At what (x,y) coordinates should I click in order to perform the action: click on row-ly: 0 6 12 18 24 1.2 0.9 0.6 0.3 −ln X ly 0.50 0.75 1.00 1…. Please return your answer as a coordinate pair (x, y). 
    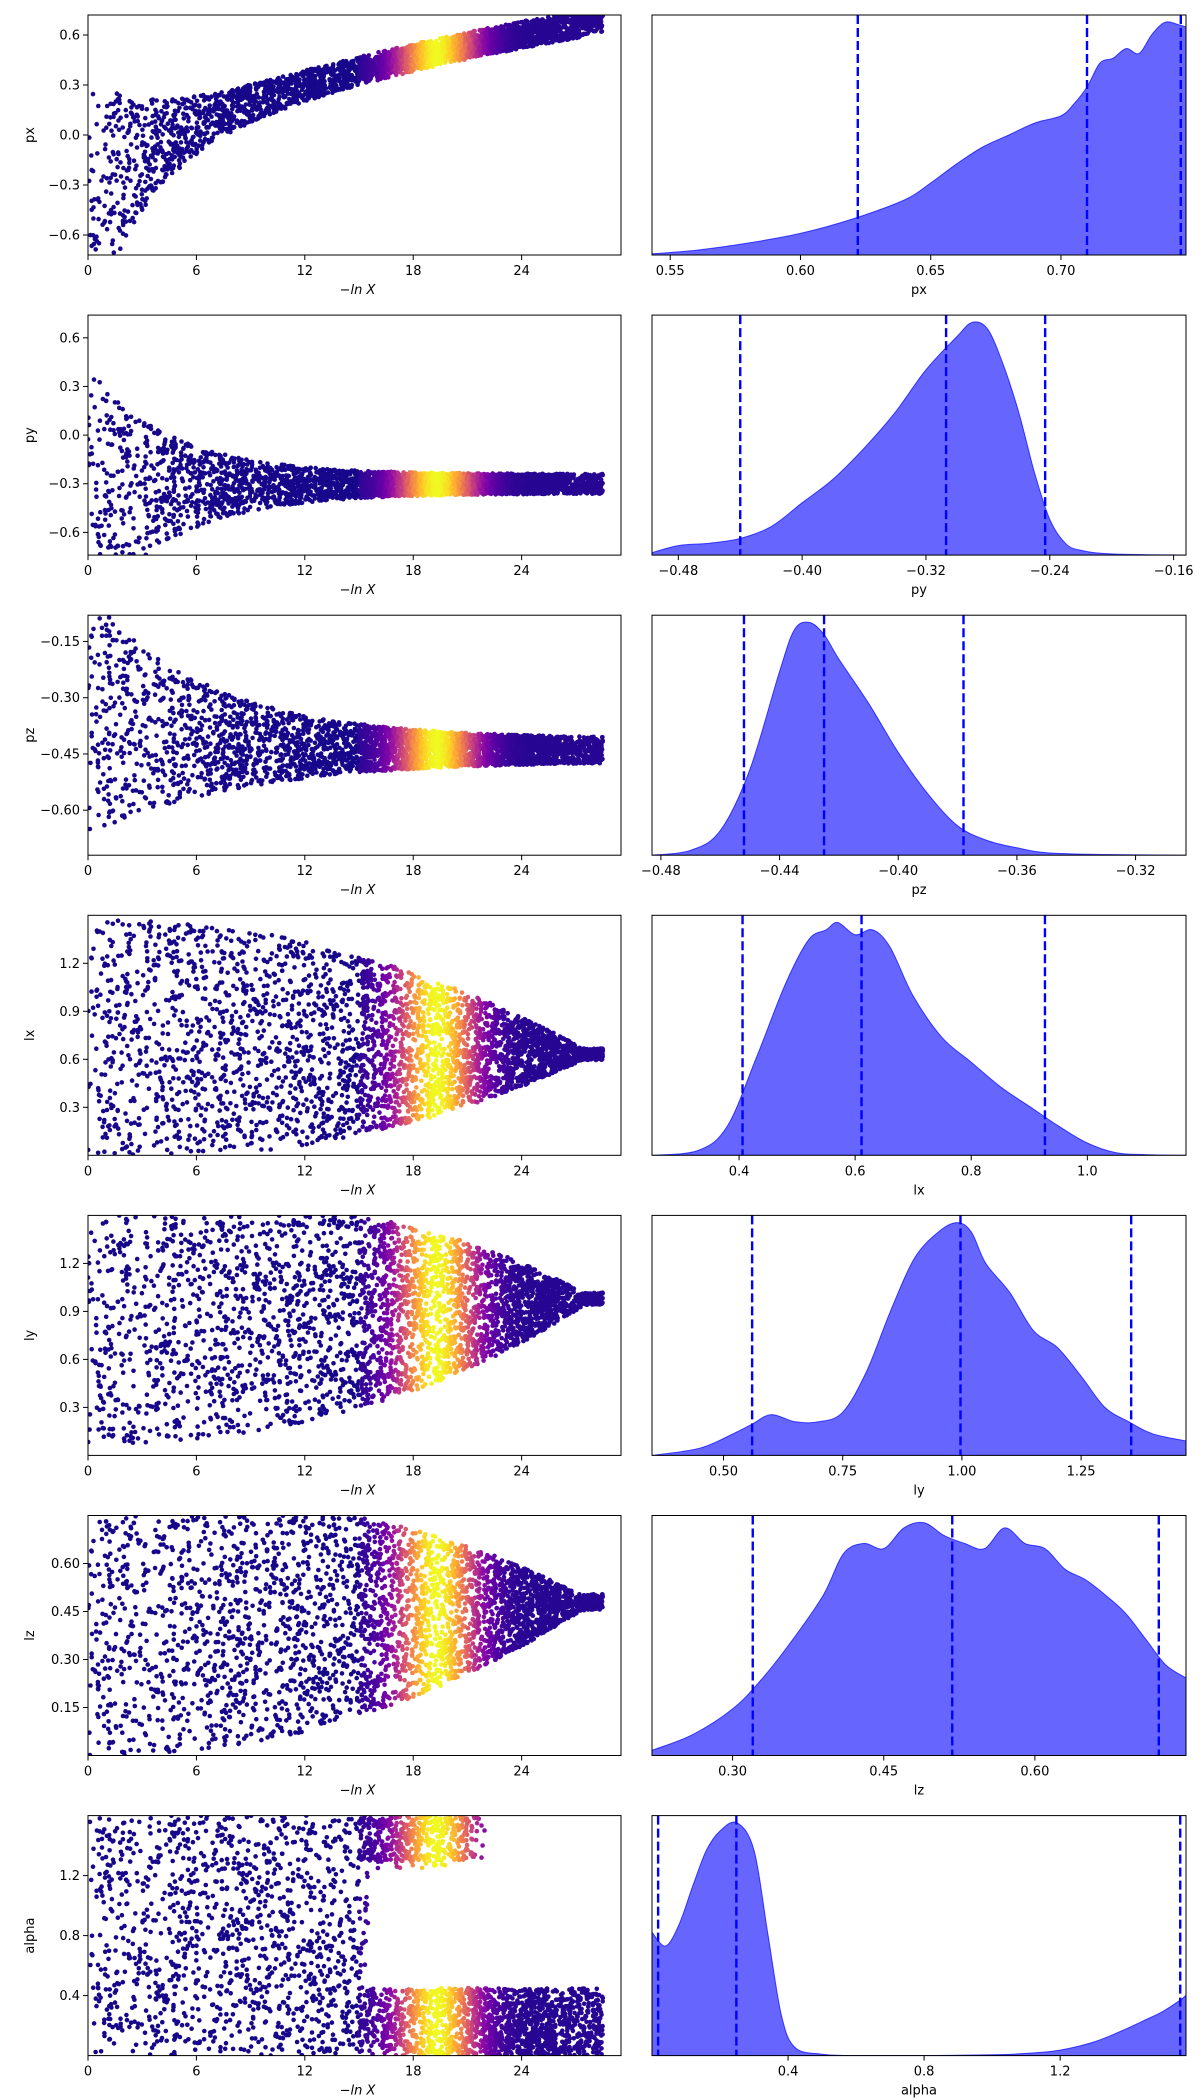
    Looking at the image, I should click on (605, 1356).